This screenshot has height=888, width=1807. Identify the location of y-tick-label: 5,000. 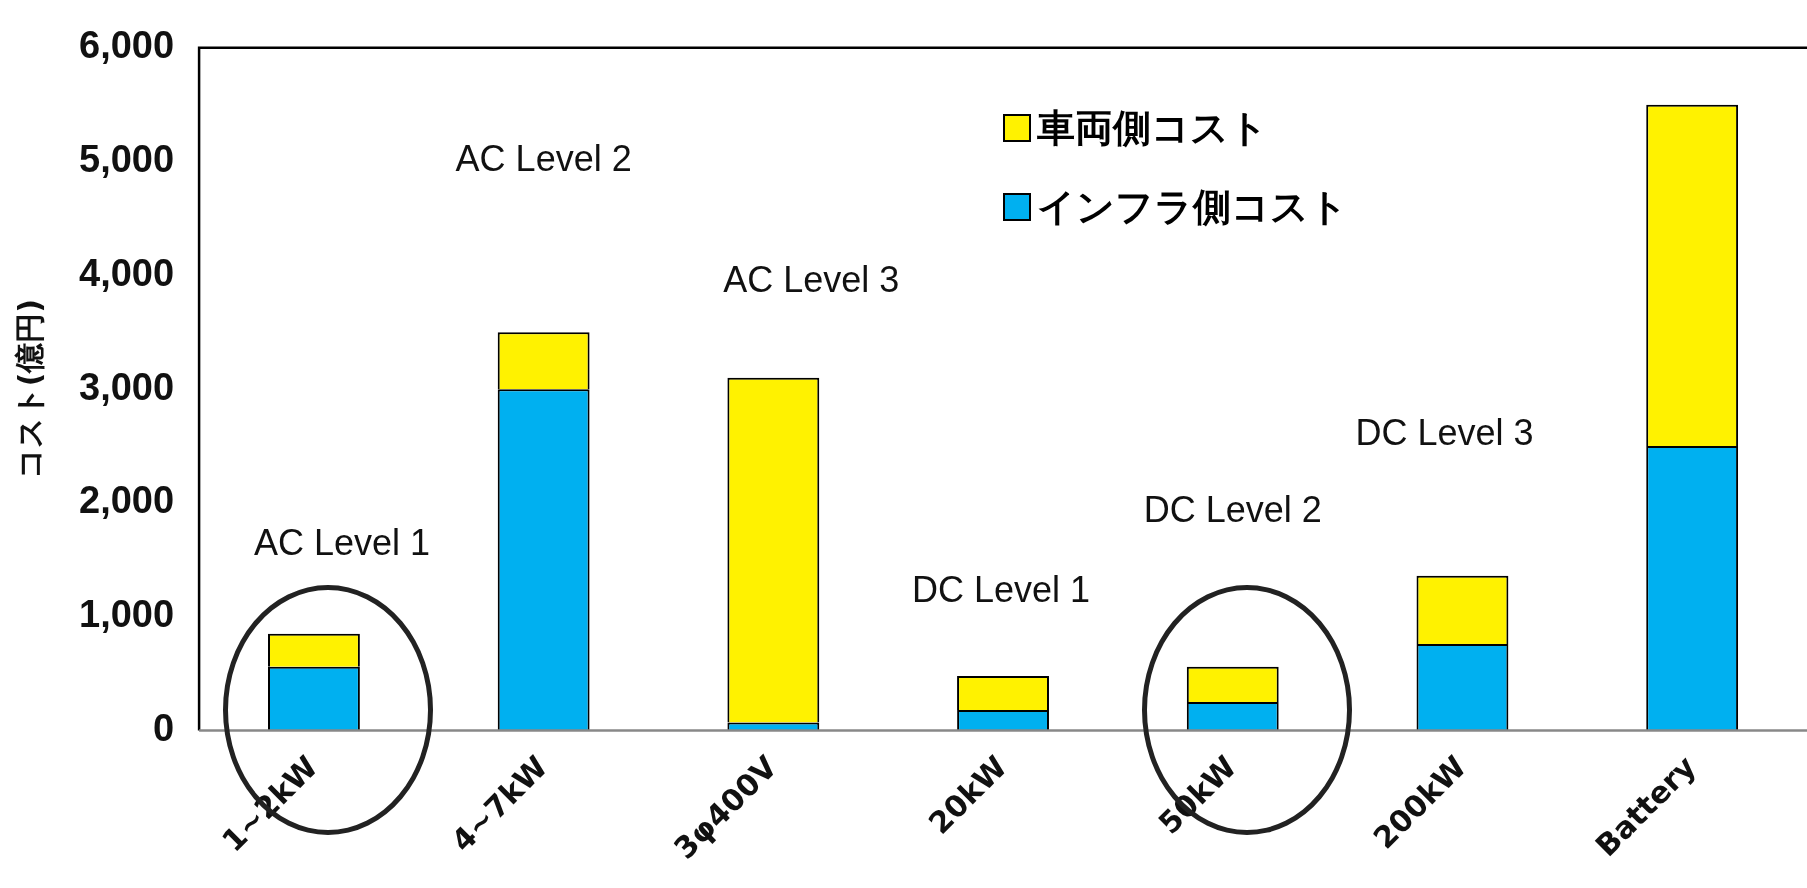
(127, 159).